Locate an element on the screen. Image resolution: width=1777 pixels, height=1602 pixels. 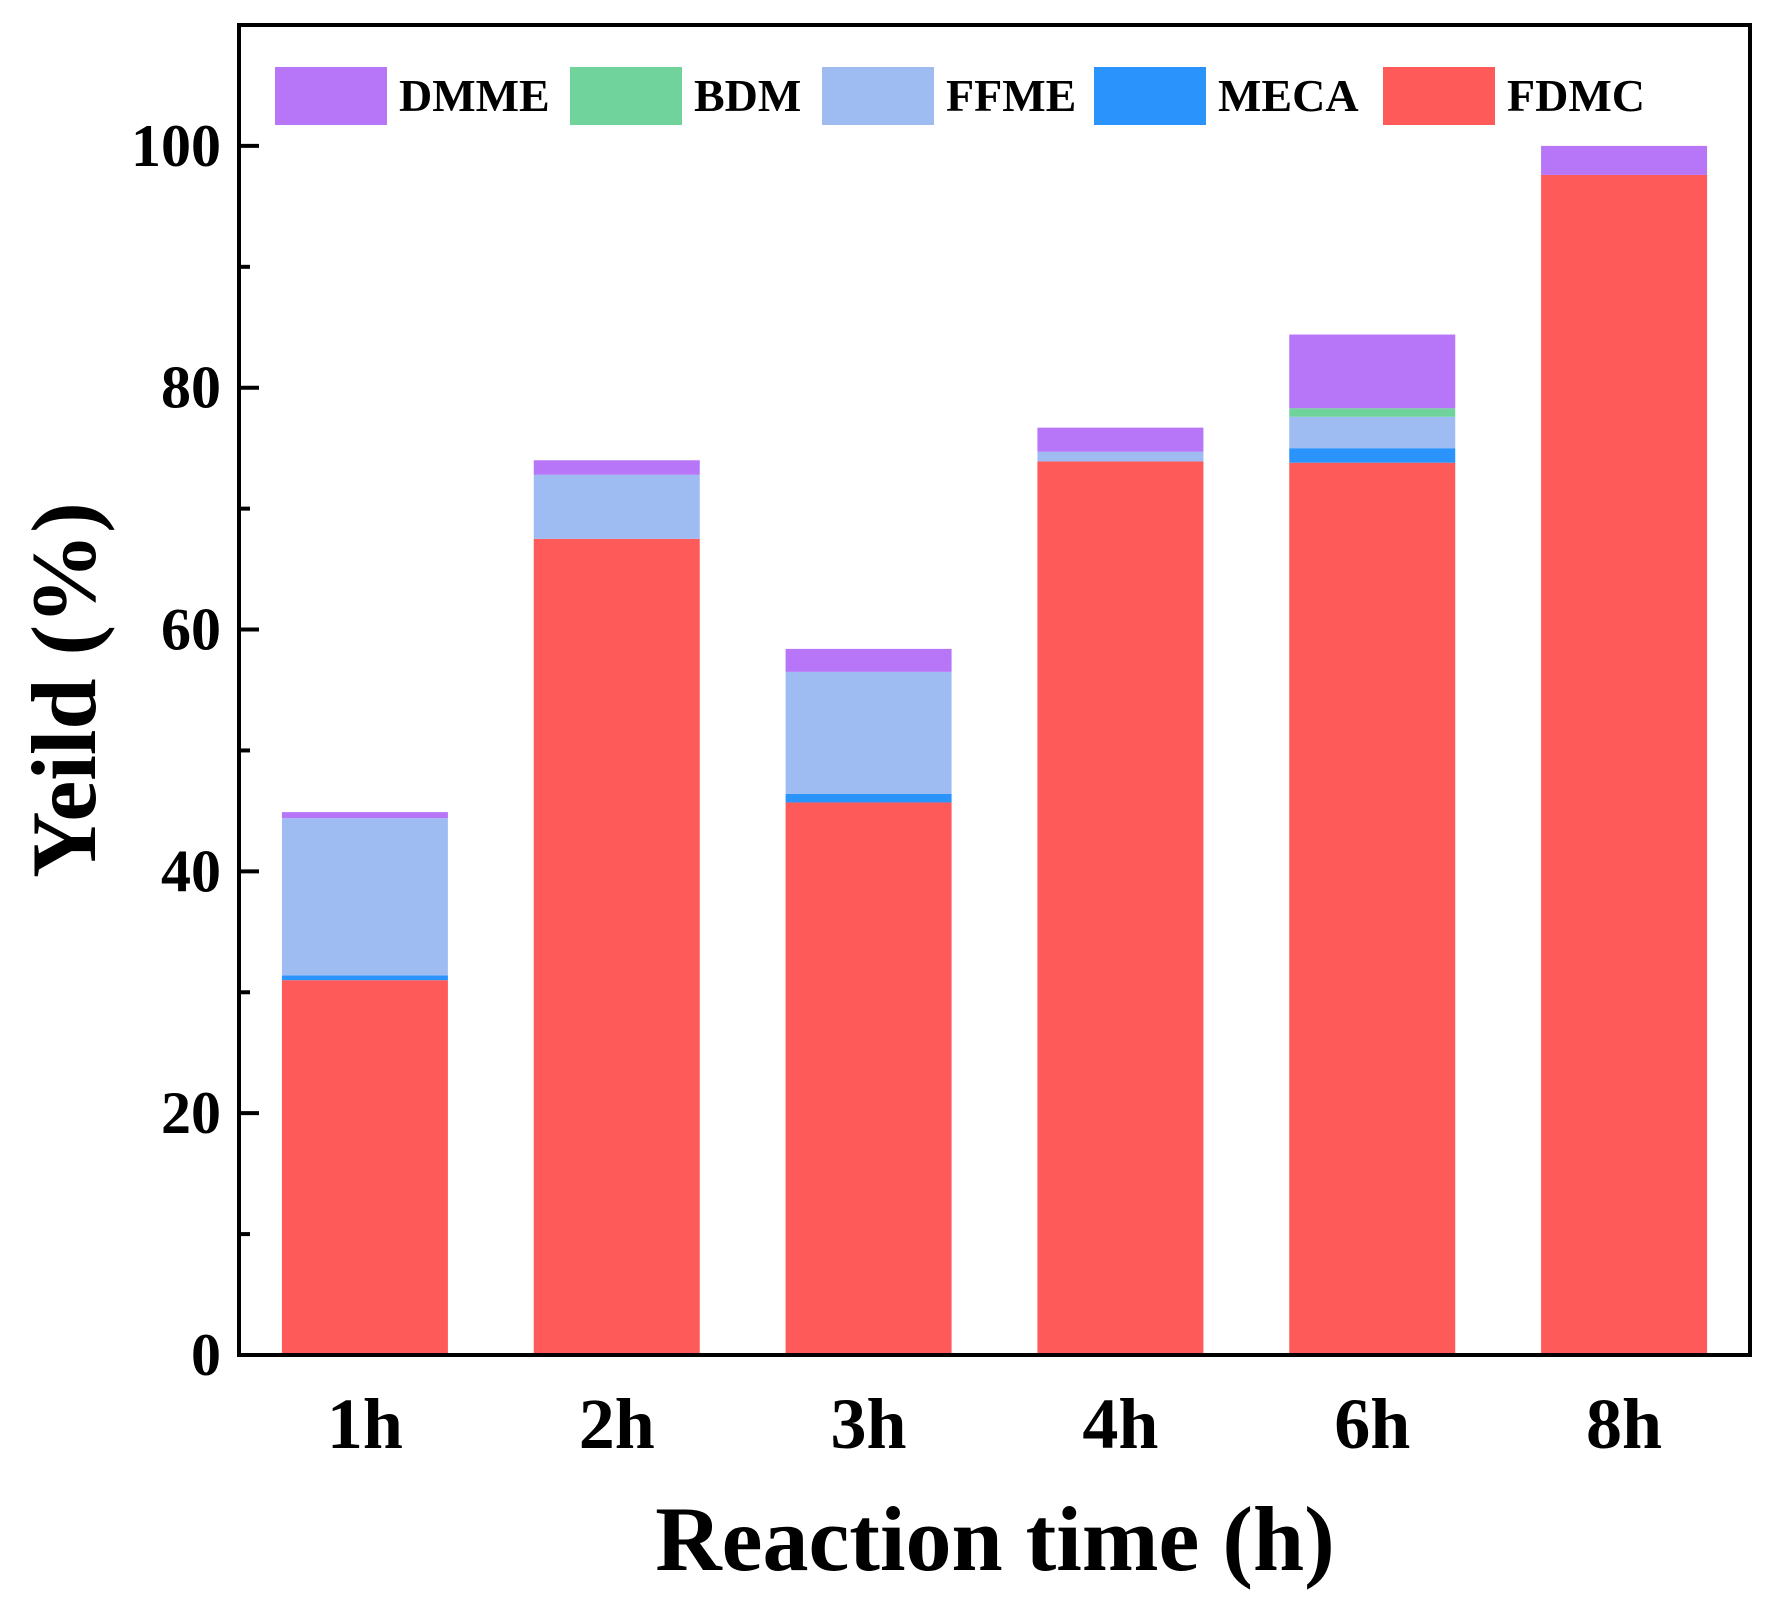
bar-meca-6h is located at coordinates (1372, 455).